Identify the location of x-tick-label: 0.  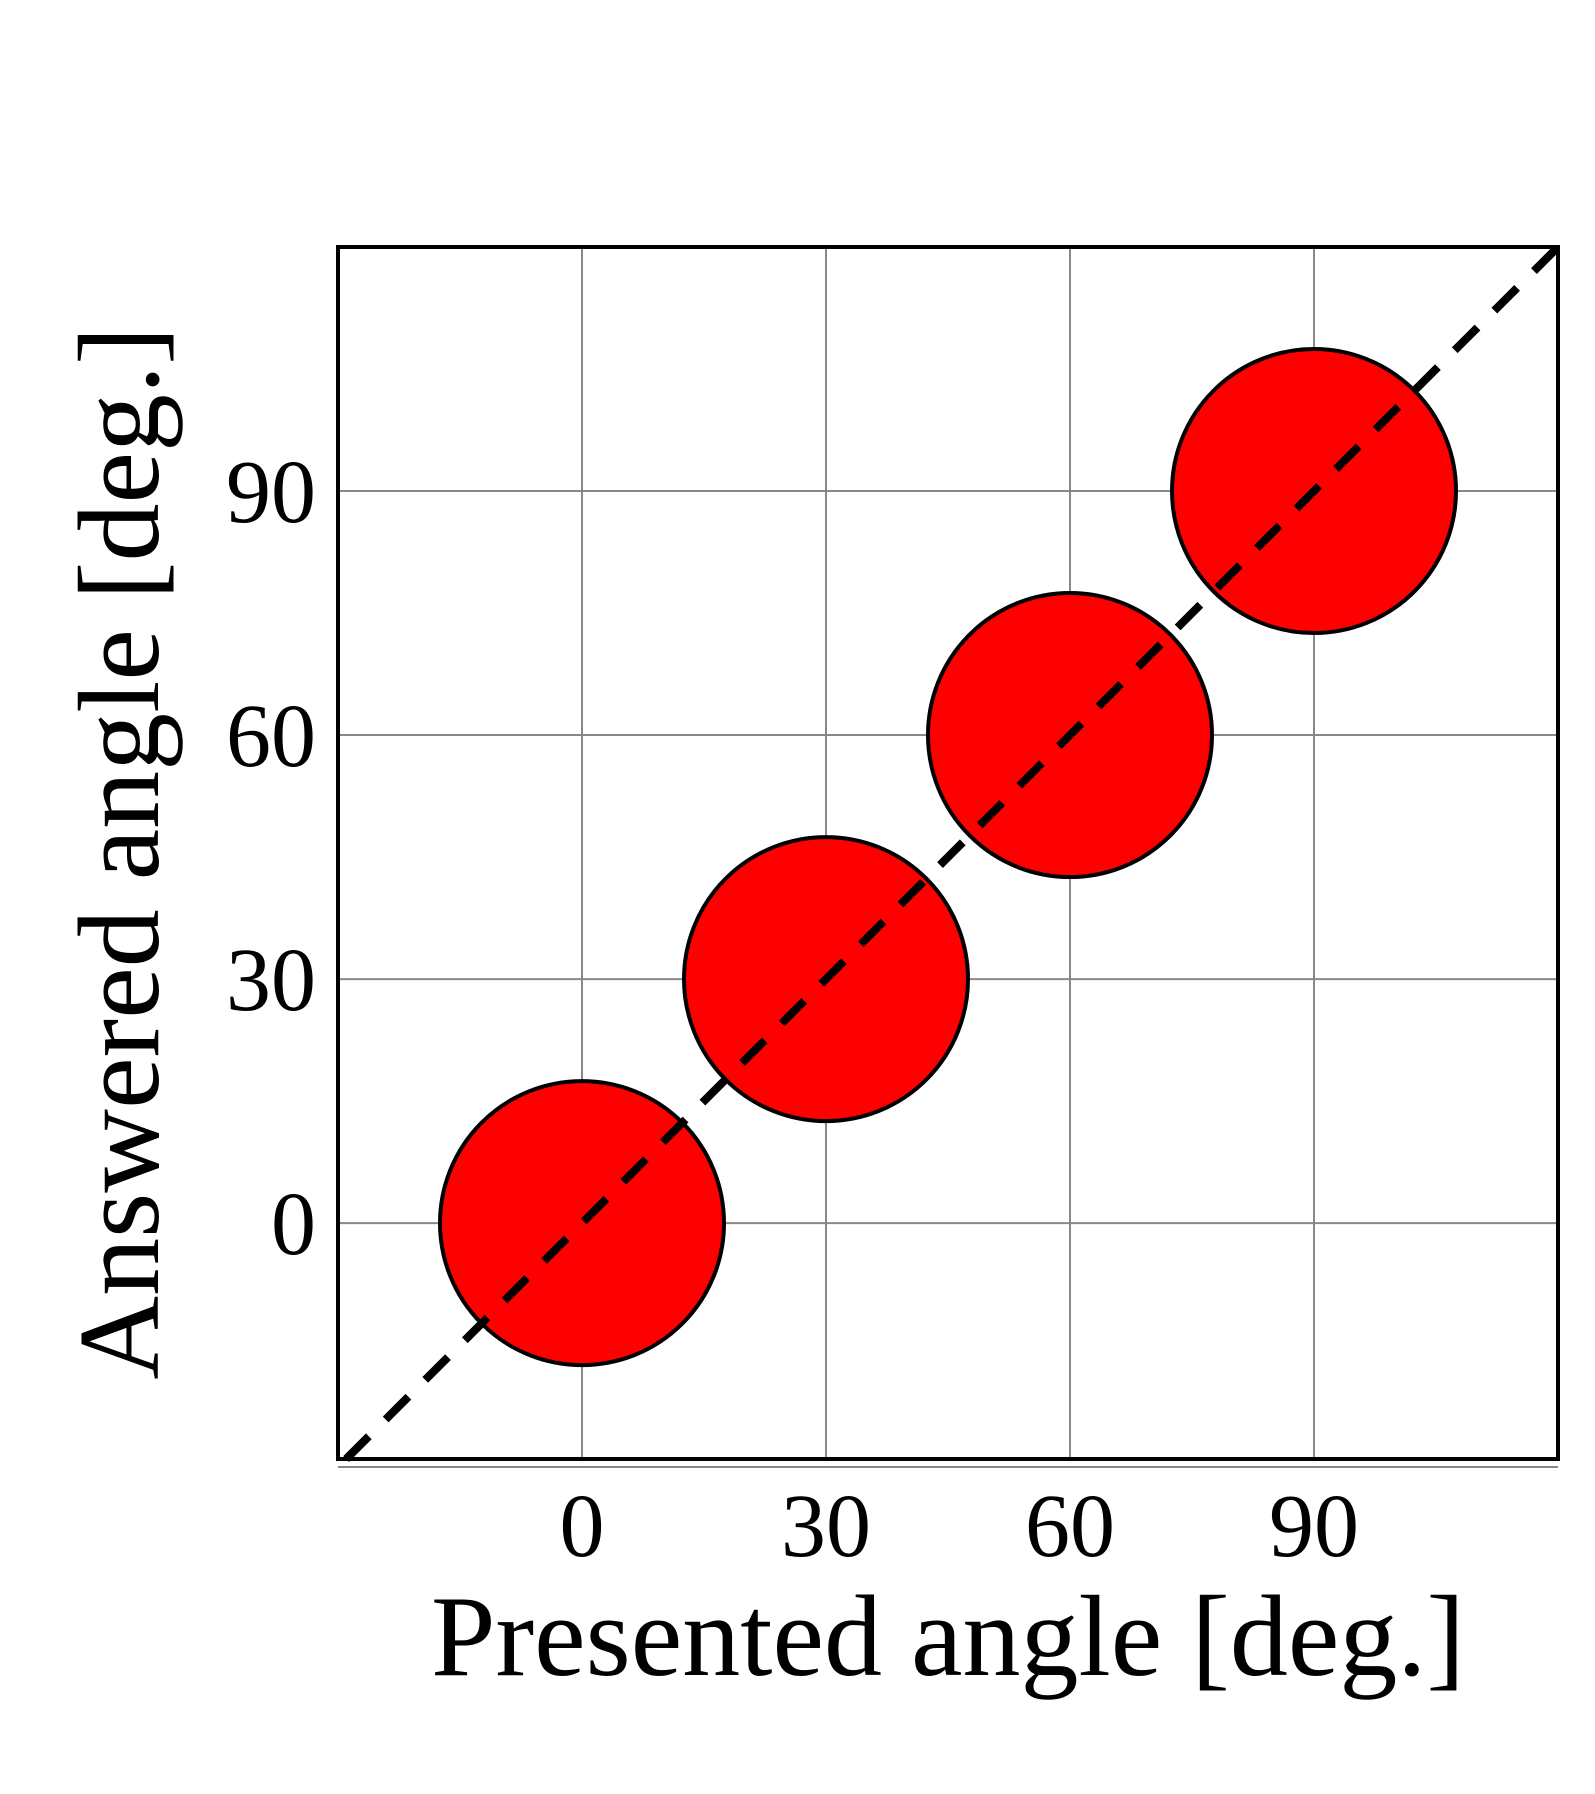
(582, 1526).